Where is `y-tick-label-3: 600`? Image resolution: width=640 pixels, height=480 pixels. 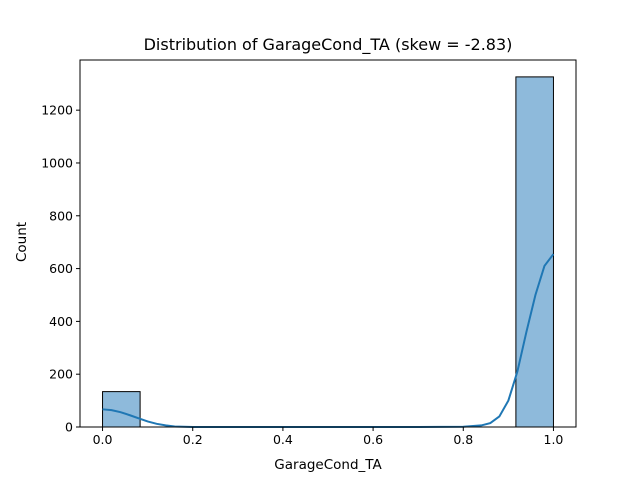 y-tick-label-3: 600 is located at coordinates (61, 268).